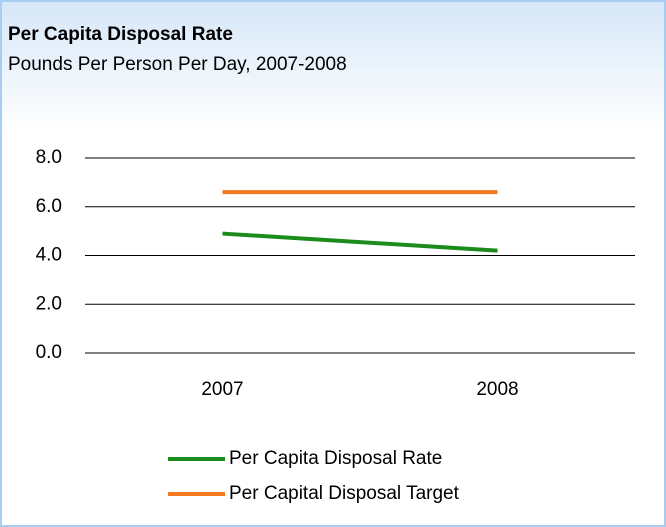 This screenshot has width=666, height=527. Describe the element at coordinates (497, 389) in the screenshot. I see `x-tick-label: 2008` at that location.